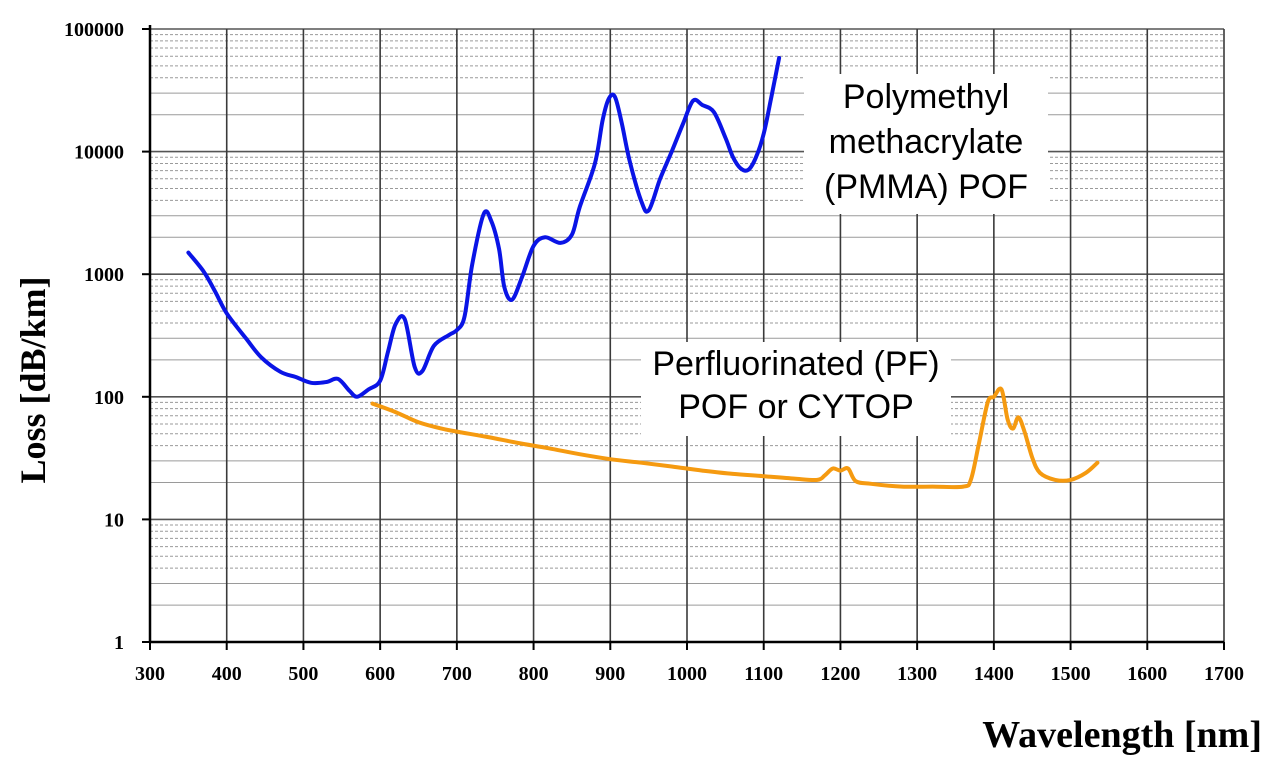  What do you see at coordinates (917, 674) in the screenshot?
I see `x-tick-label: 1300` at bounding box center [917, 674].